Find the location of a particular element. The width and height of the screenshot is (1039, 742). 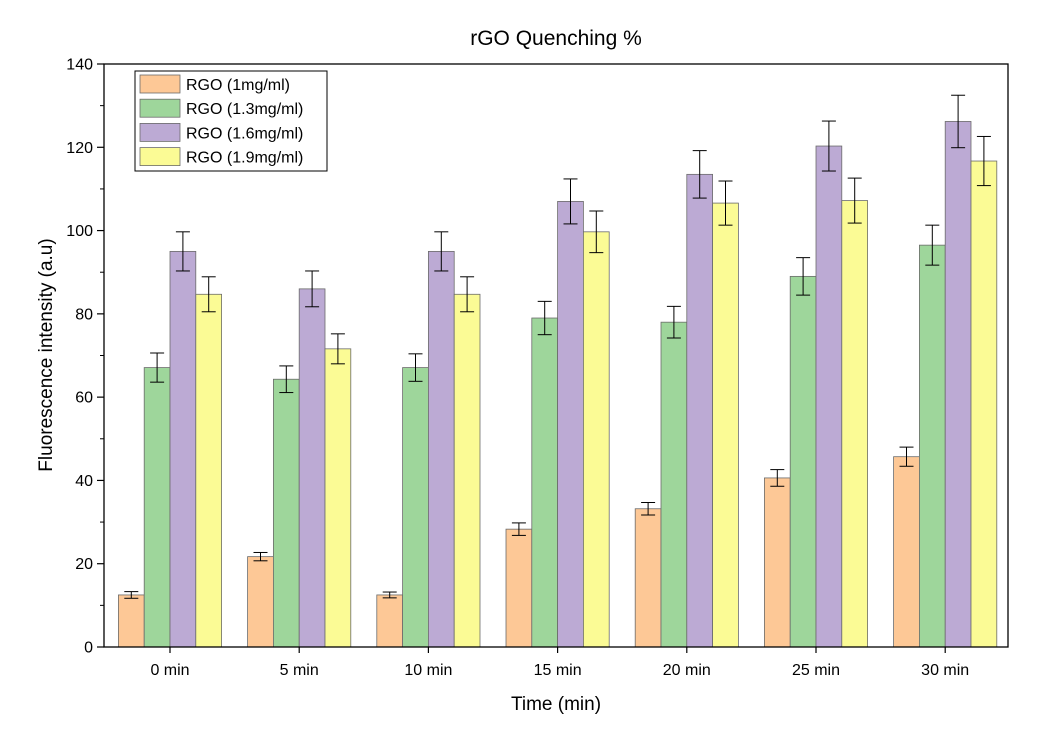

x-tick-label: 0 min is located at coordinates (169, 670).